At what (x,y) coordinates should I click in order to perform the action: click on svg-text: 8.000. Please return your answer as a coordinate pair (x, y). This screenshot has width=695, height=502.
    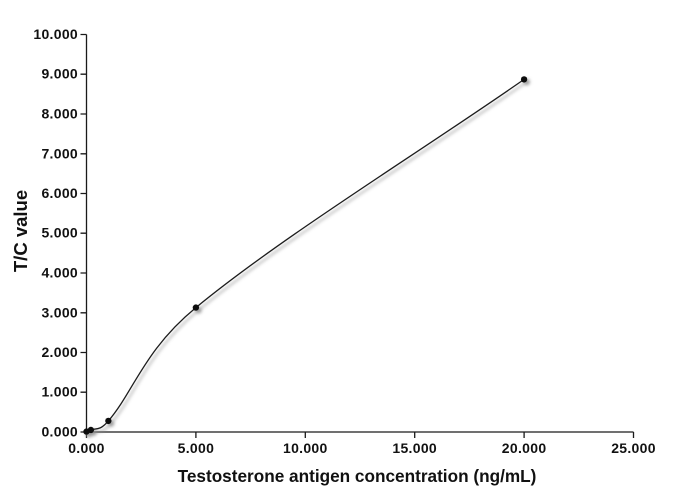
    Looking at the image, I should click on (59, 114).